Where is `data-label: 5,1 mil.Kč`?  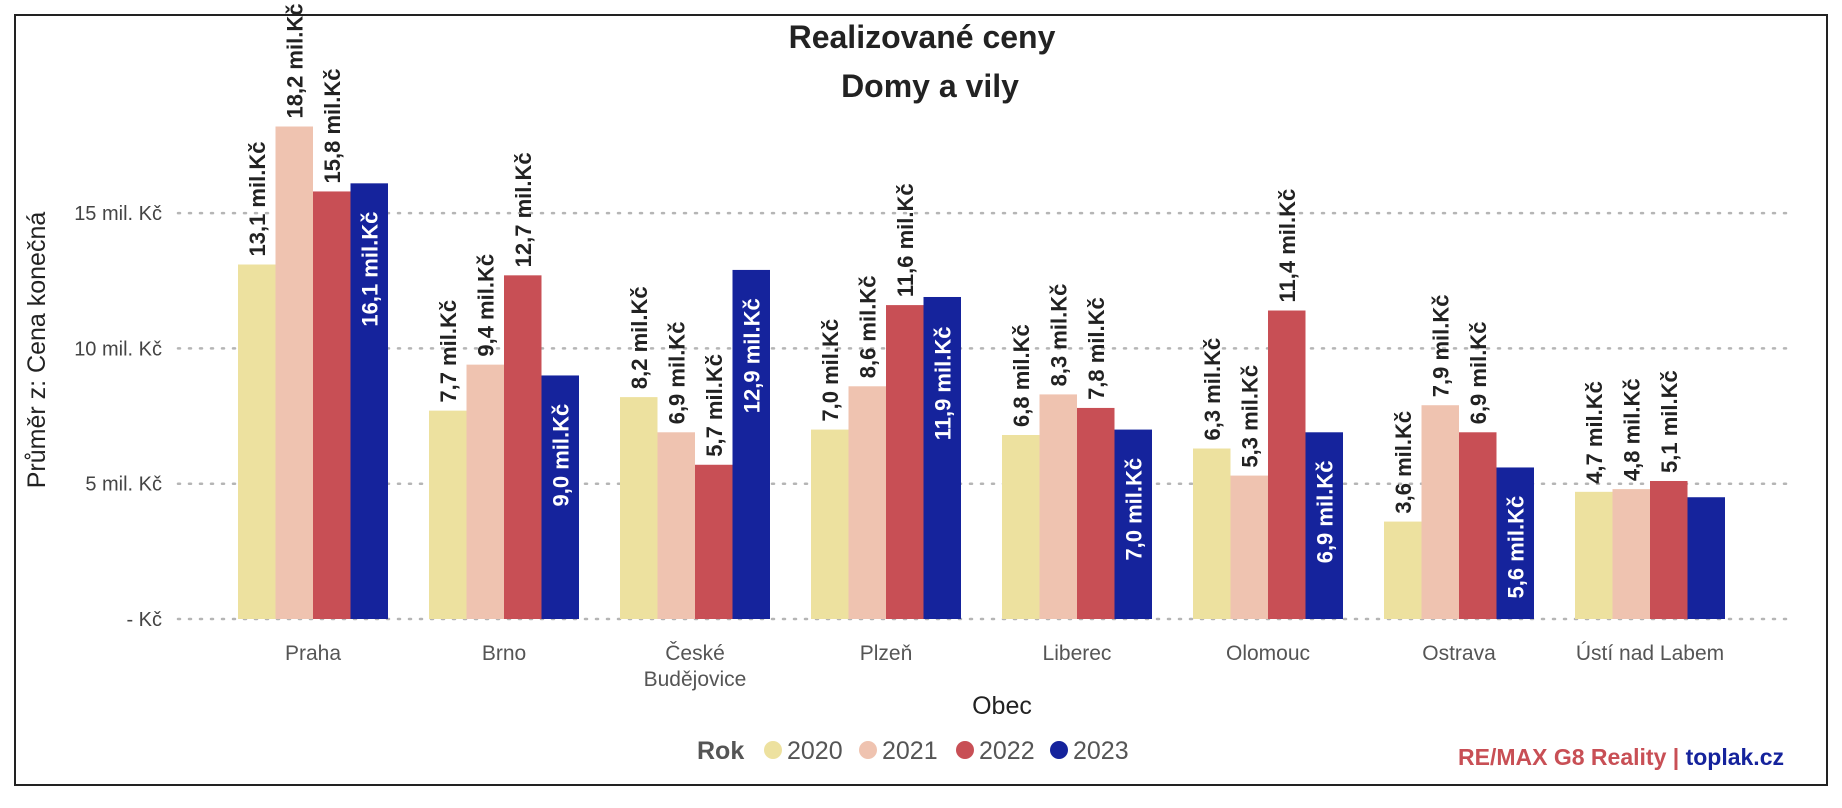
data-label: 5,1 mil.Kč is located at coordinates (1669, 421).